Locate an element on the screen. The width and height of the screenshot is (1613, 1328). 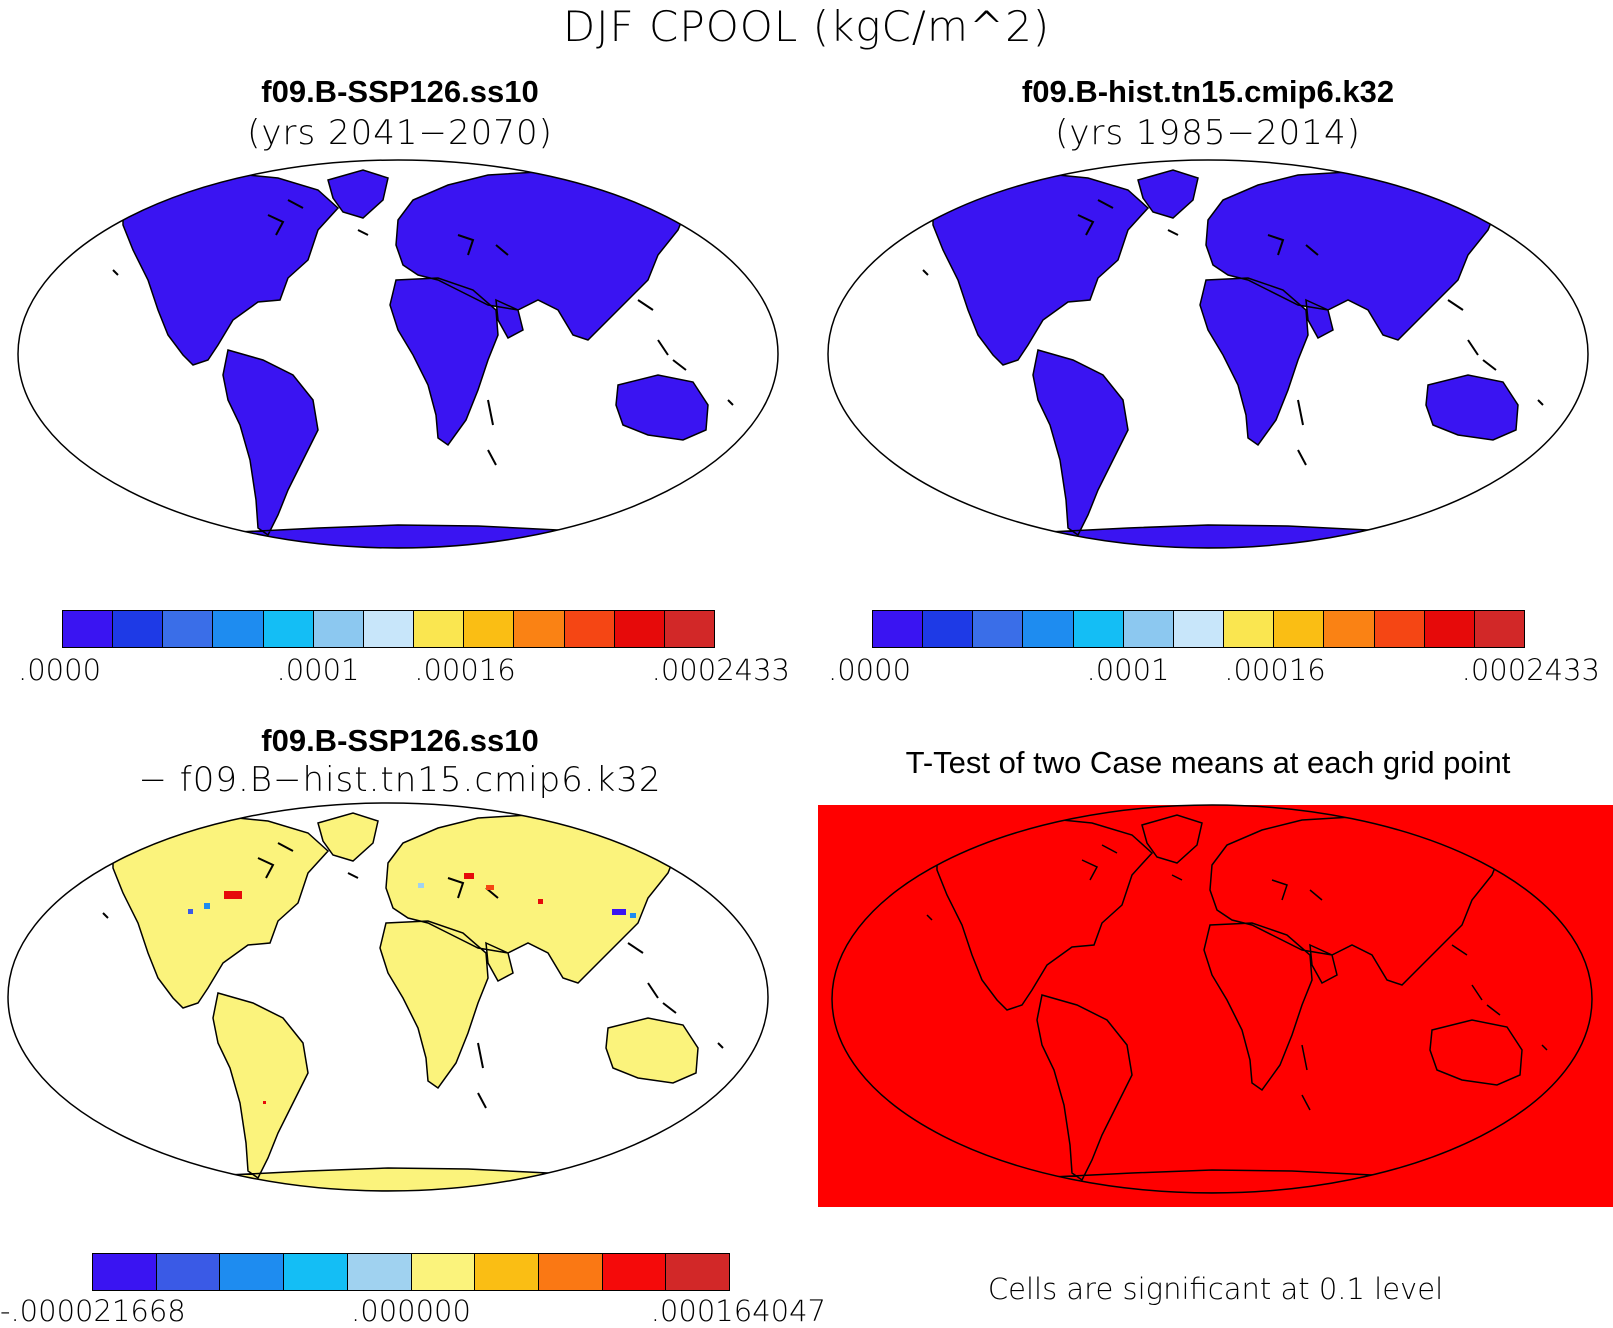
map-hist is located at coordinates (1208, 354).